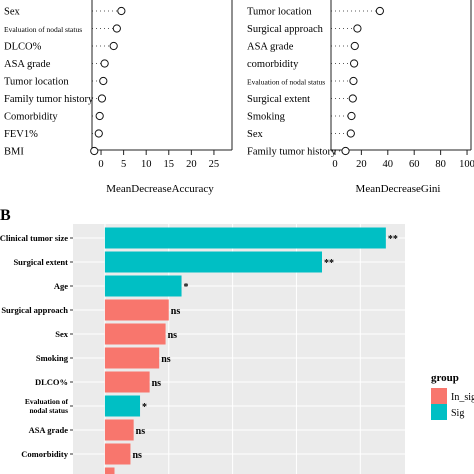 The width and height of the screenshot is (474, 474). Describe the element at coordinates (169, 164) in the screenshot. I see `accuracy-x-tick-label: 15` at that location.